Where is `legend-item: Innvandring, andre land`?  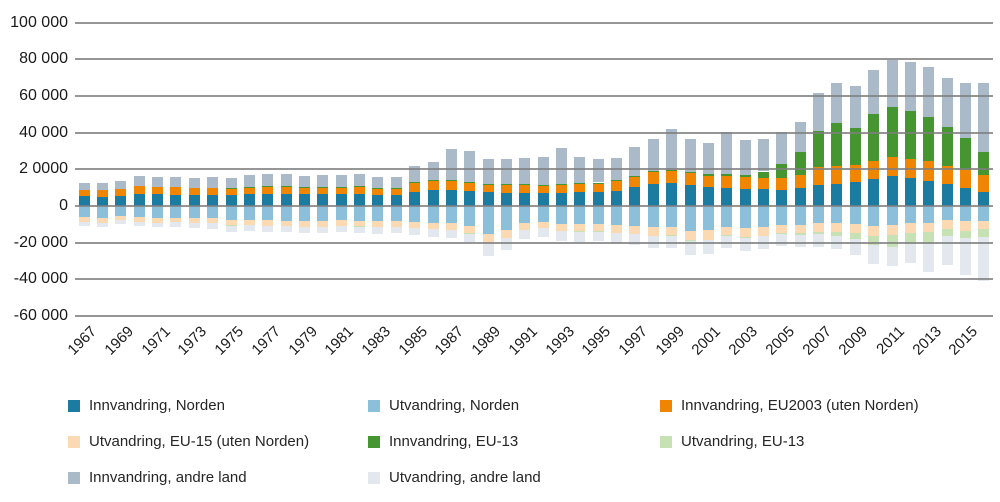 legend-item: Innvandring, andre land is located at coordinates (157, 478).